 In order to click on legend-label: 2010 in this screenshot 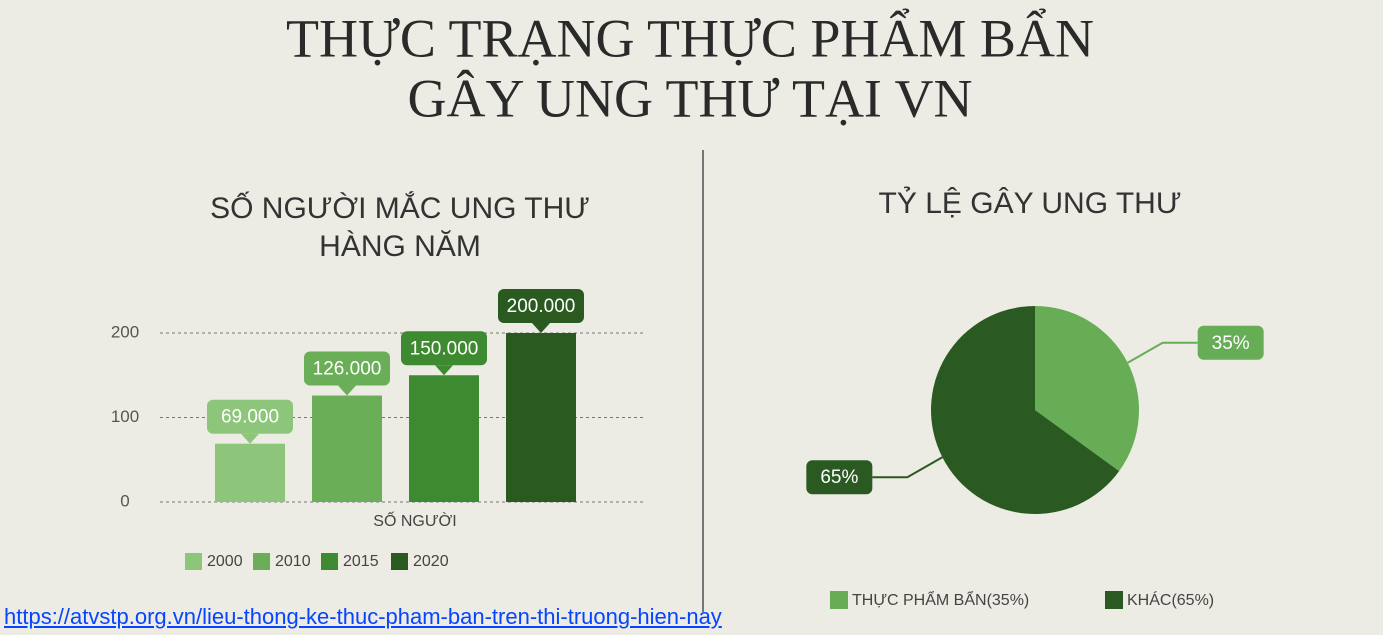, I will do `click(293, 561)`.